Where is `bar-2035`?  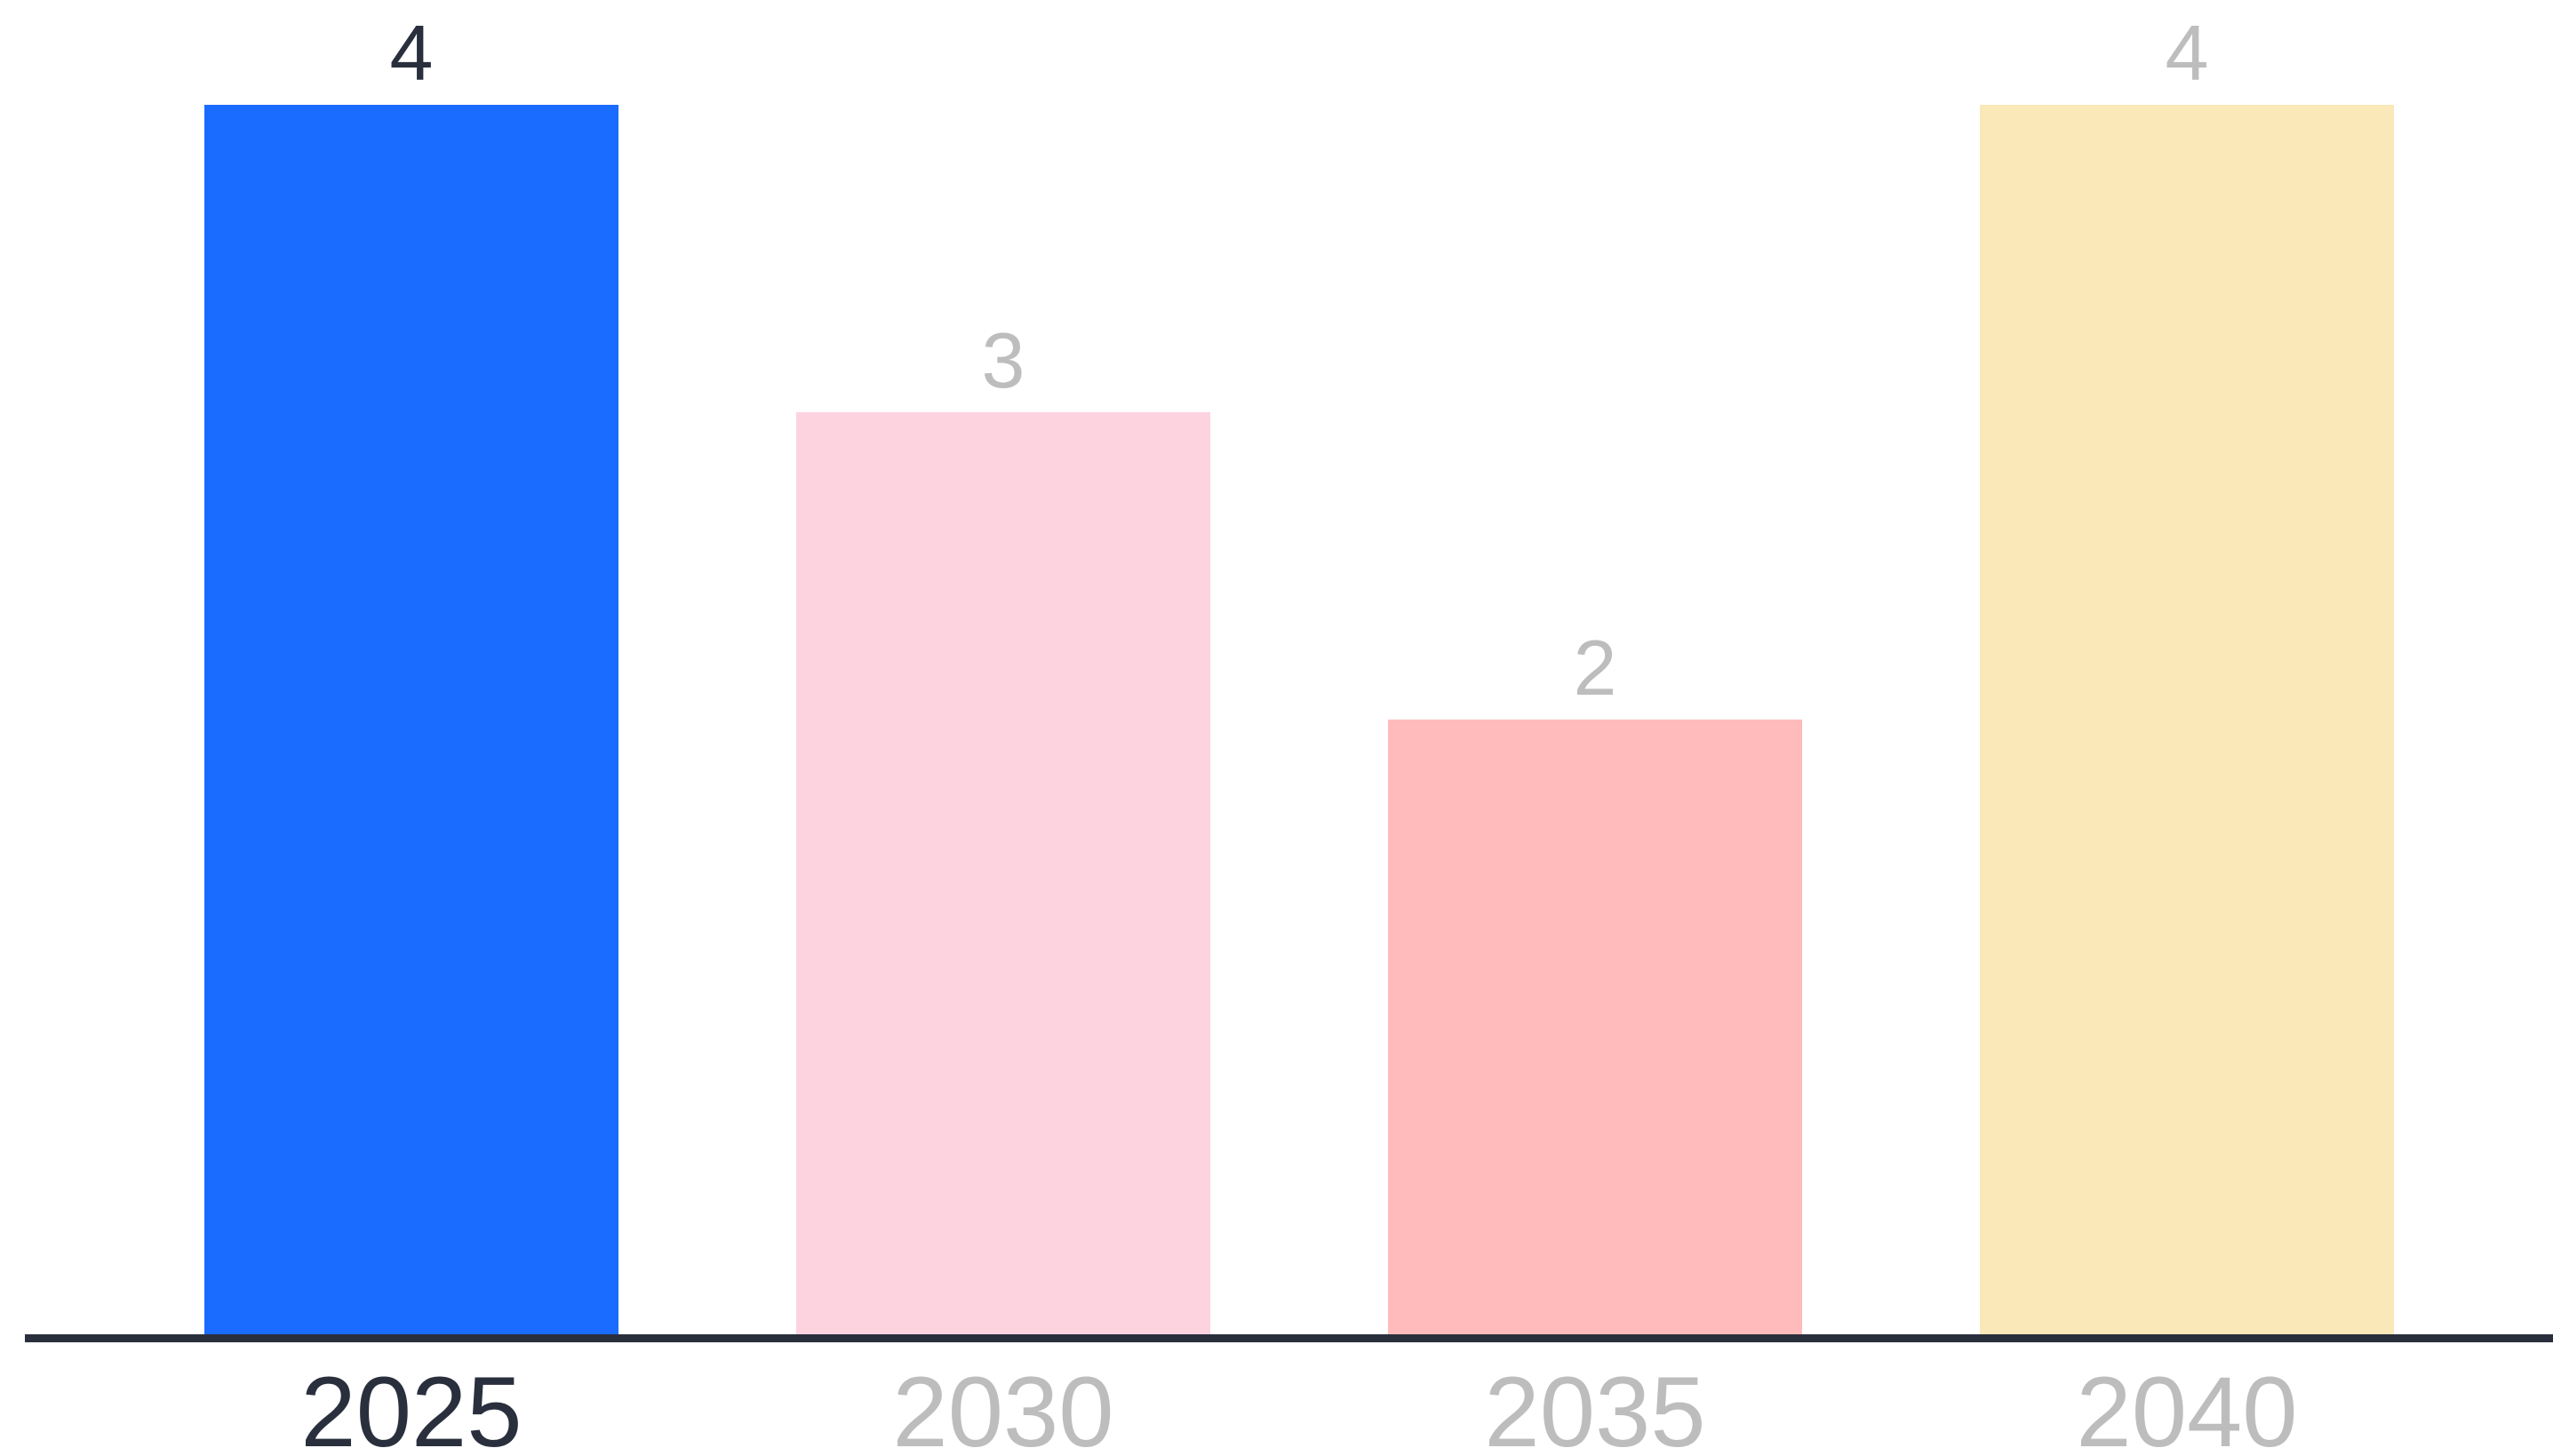
bar-2035 is located at coordinates (1595, 1027).